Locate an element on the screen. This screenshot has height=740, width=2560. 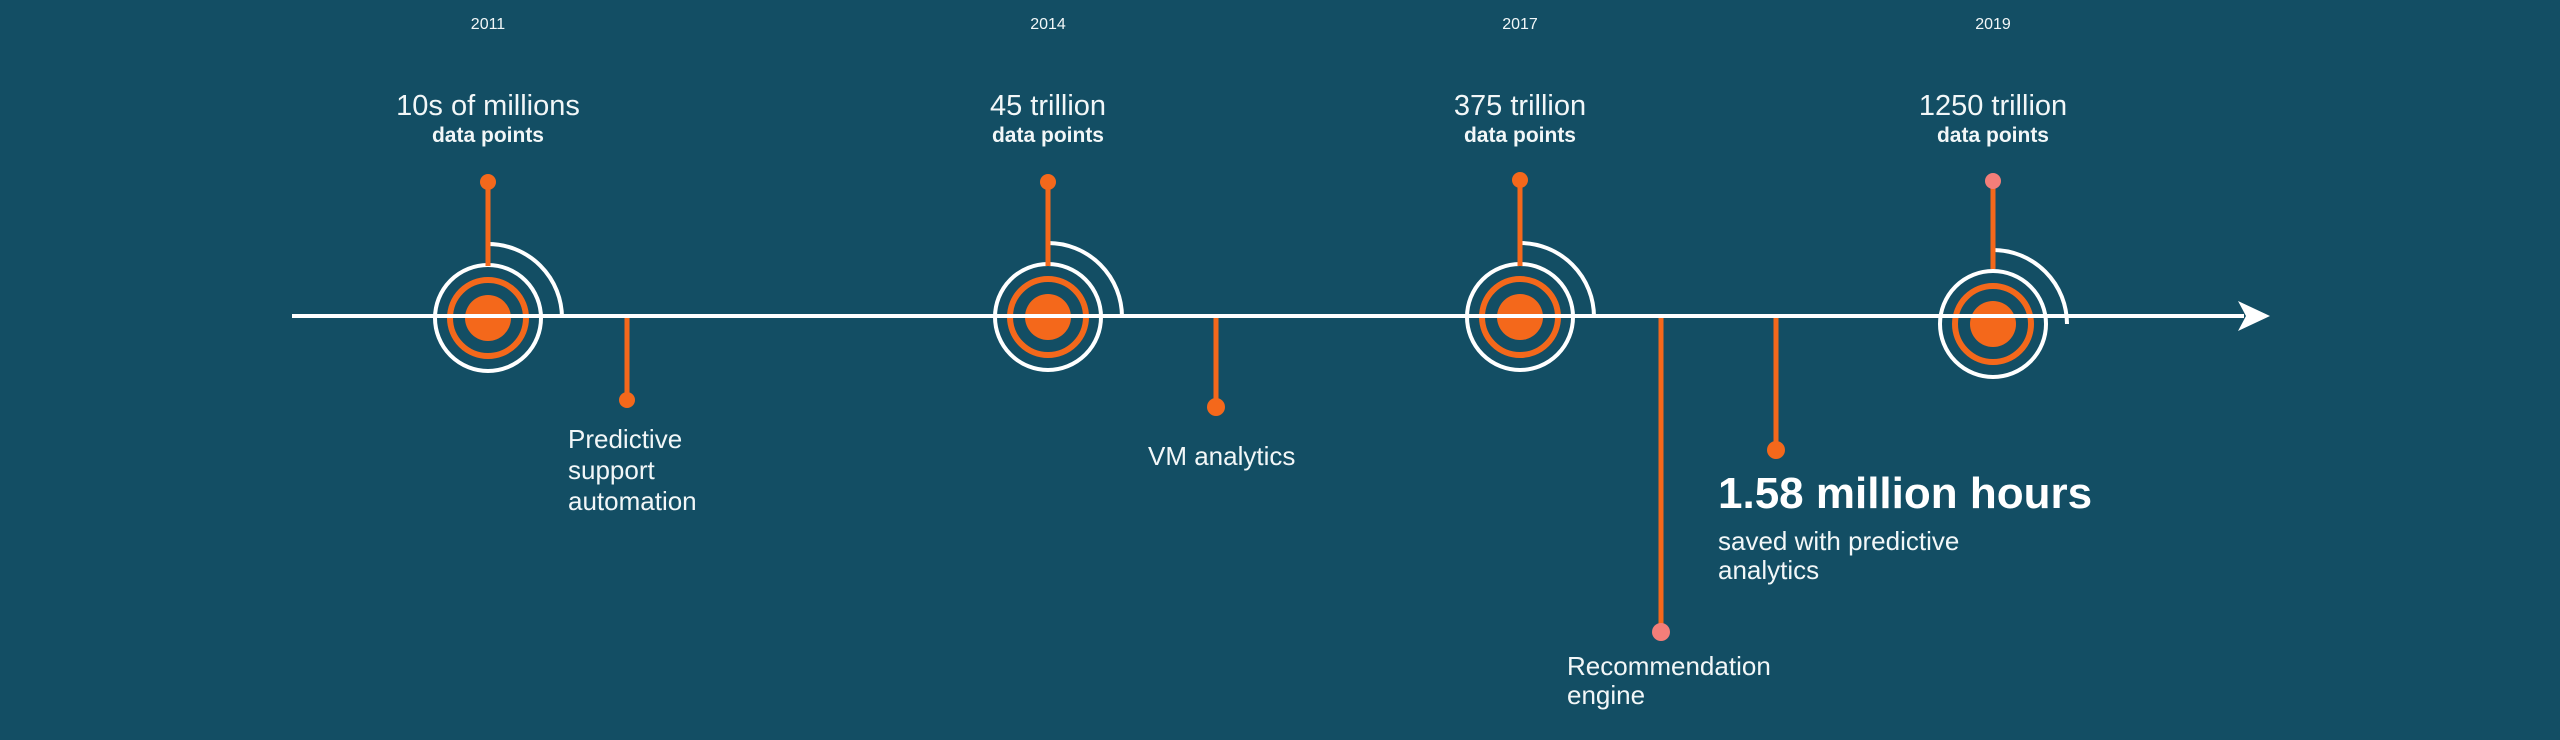
marker-white-ring is located at coordinates (1993, 324).